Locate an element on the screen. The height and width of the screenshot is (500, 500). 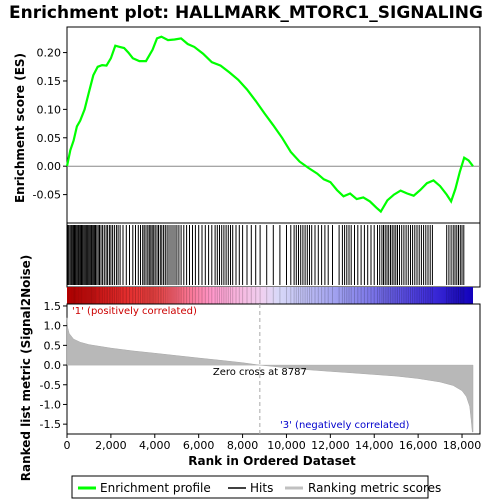
x-tick-label: 18,000 is located at coordinates (462, 445).